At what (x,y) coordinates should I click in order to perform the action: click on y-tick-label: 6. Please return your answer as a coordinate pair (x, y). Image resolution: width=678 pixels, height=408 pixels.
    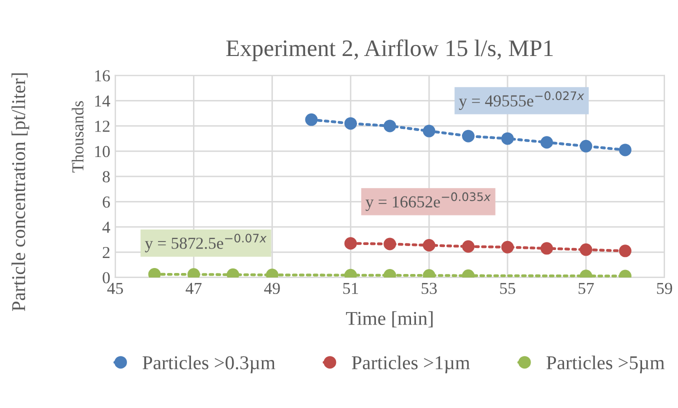
    Looking at the image, I should click on (106, 202).